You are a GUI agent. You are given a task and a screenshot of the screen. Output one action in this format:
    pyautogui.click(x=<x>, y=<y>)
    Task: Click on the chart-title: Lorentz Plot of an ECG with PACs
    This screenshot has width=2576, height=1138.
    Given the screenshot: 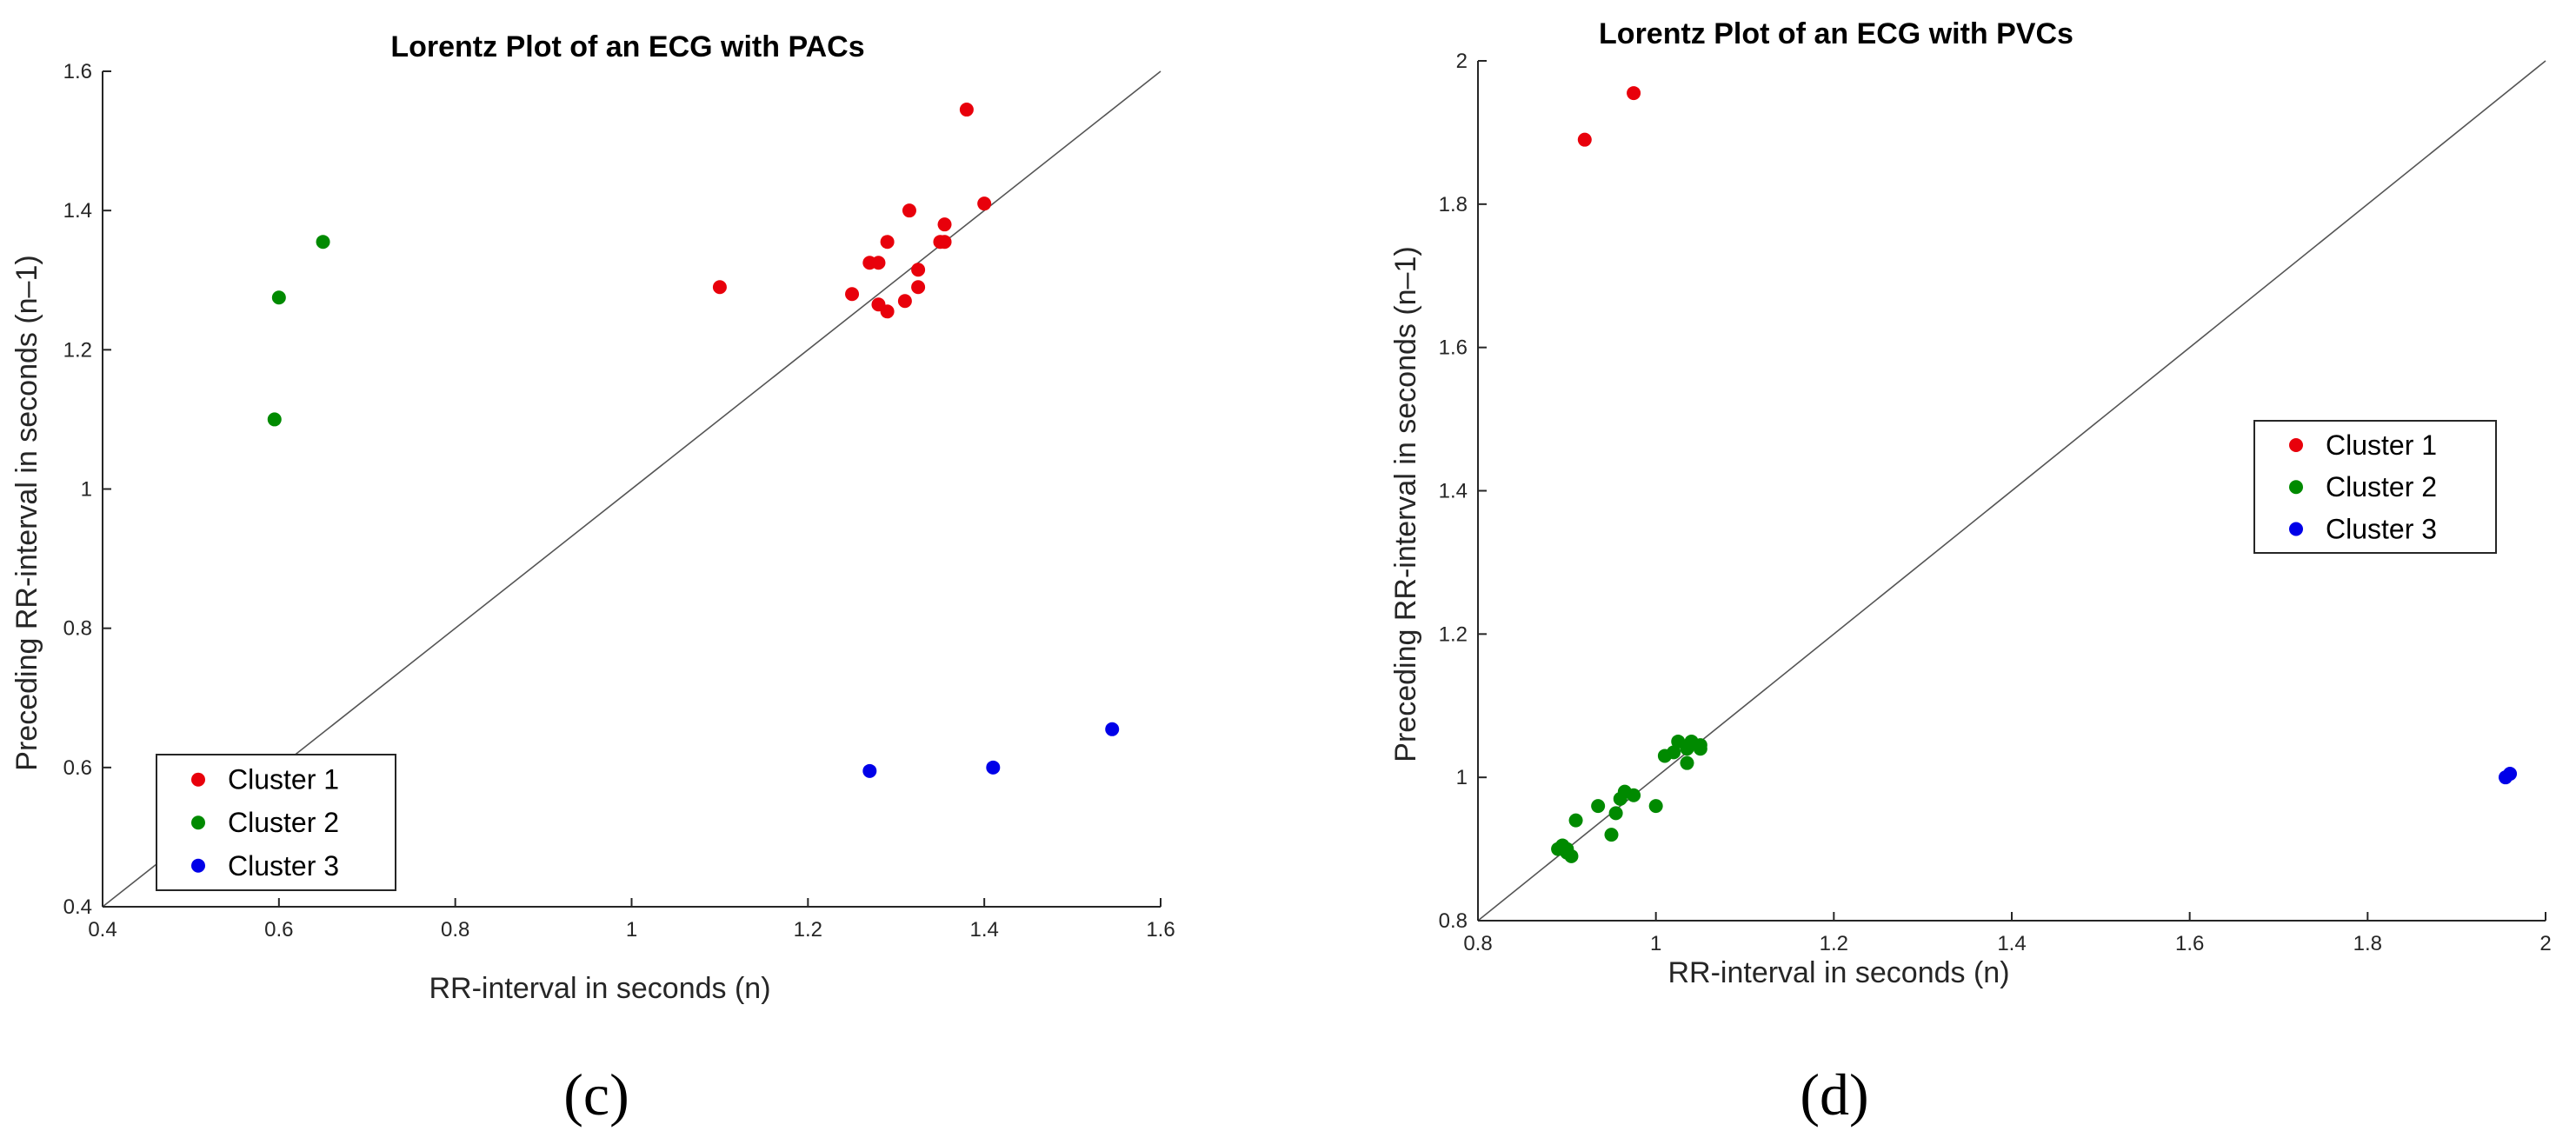 What is the action you would take?
    pyautogui.click(x=627, y=46)
    